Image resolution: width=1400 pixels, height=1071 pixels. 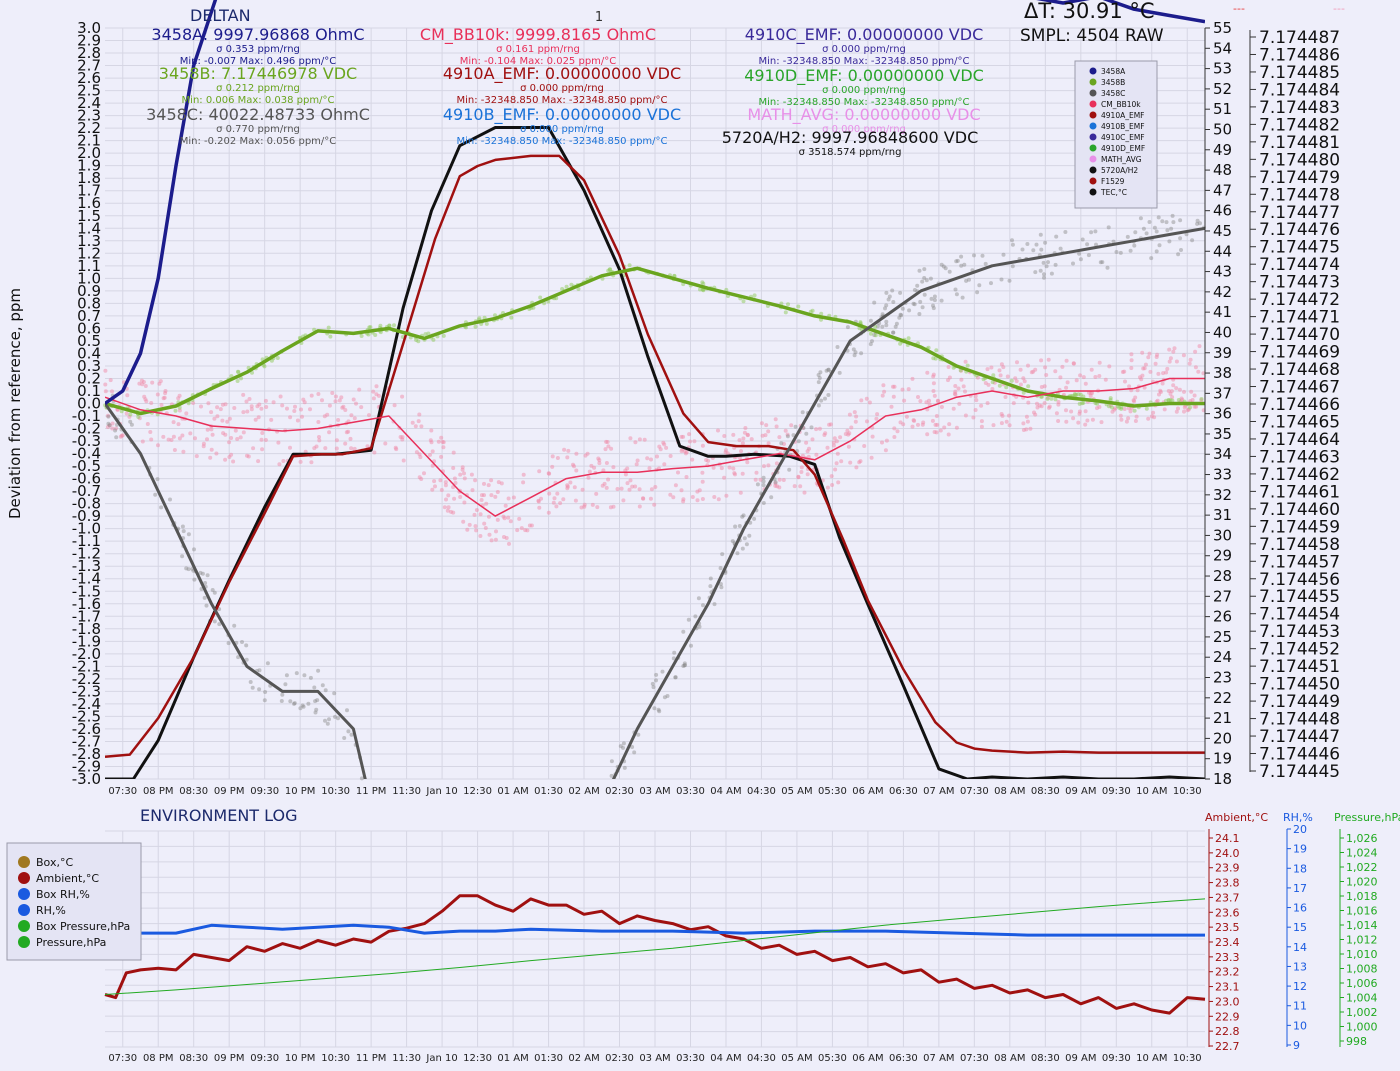 What do you see at coordinates (1299, 38) in the screenshot?
I see `y3-tick-label: 7.174487` at bounding box center [1299, 38].